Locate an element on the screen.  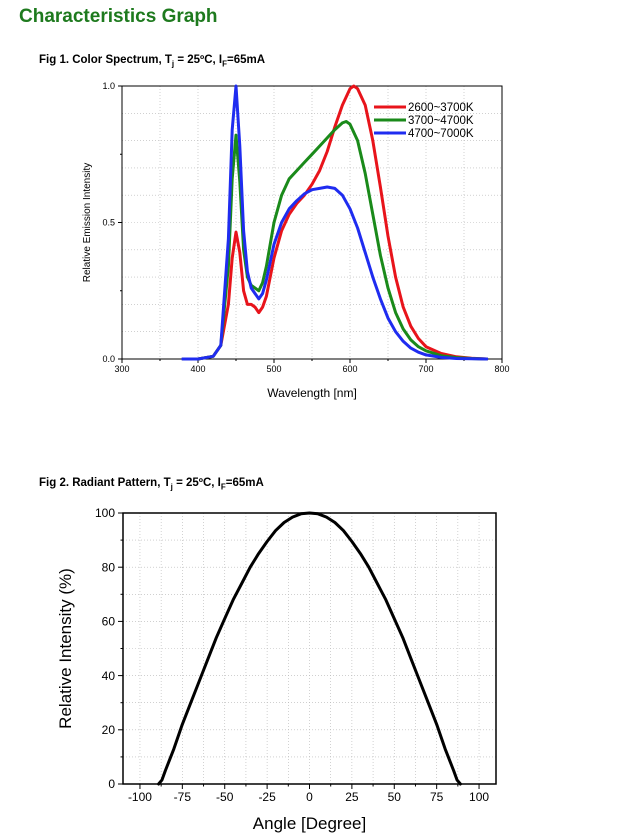
spectrum-x-tick-label: 800 is located at coordinates (501, 369).